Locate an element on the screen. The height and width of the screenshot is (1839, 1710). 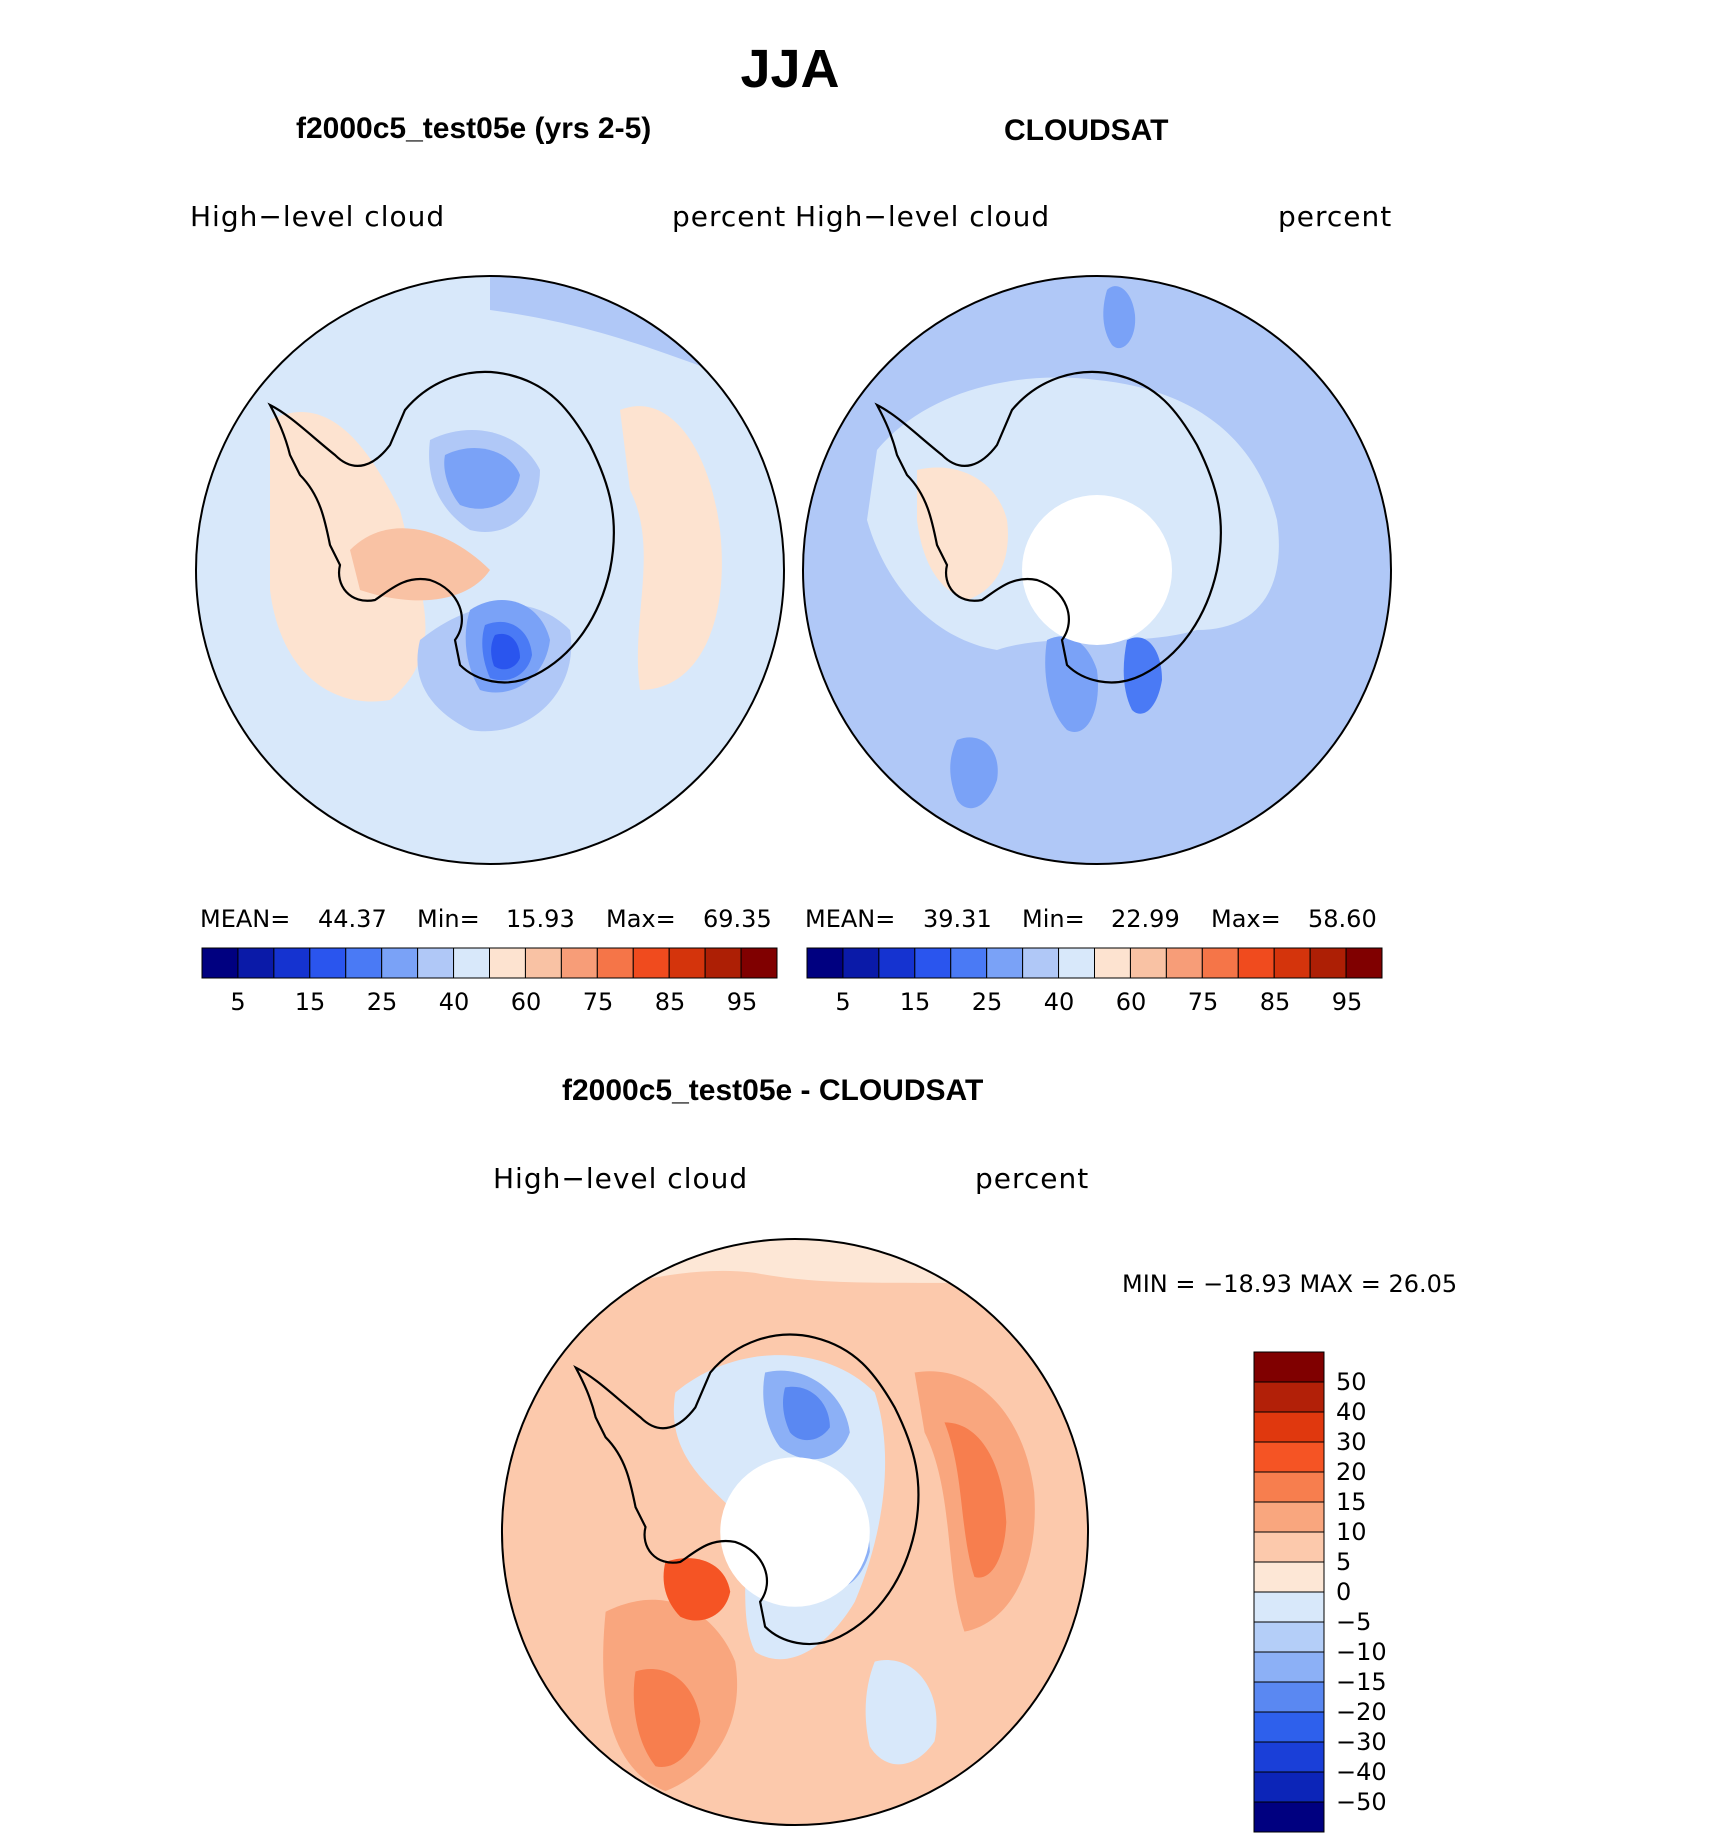
panel3-contour-blue-north-inner is located at coordinates (806, 1413).